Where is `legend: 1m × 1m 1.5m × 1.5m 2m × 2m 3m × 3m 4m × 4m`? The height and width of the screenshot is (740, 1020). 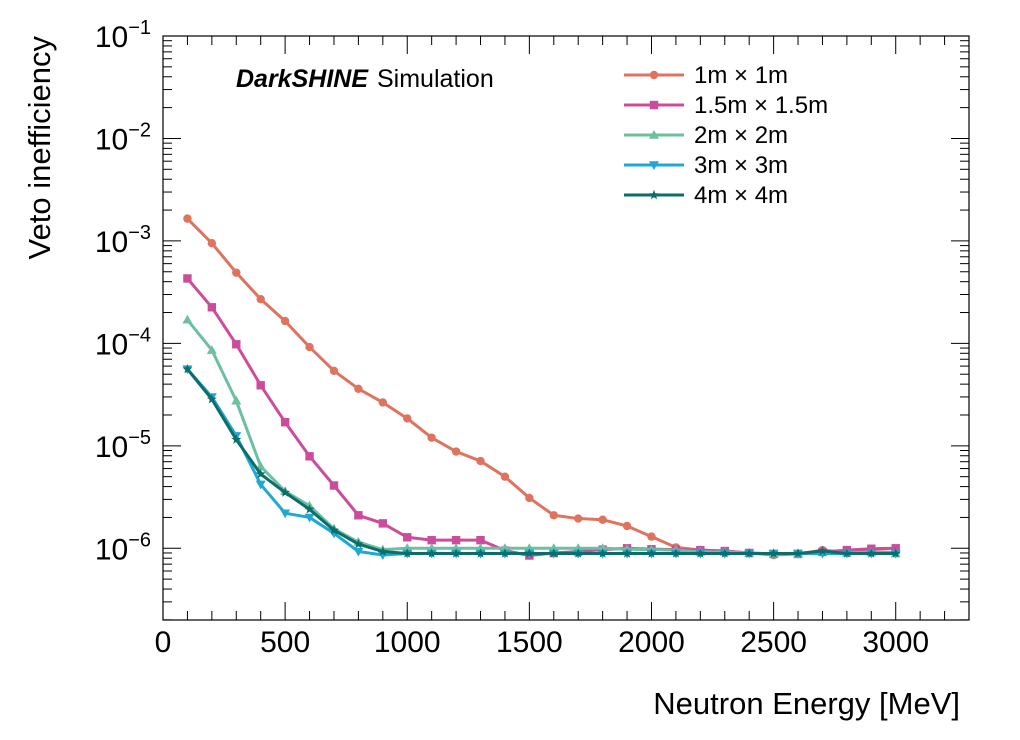 legend: 1m × 1m 1.5m × 1.5m 2m × 2m 3m × 3m 4m × 4m is located at coordinates (726, 135).